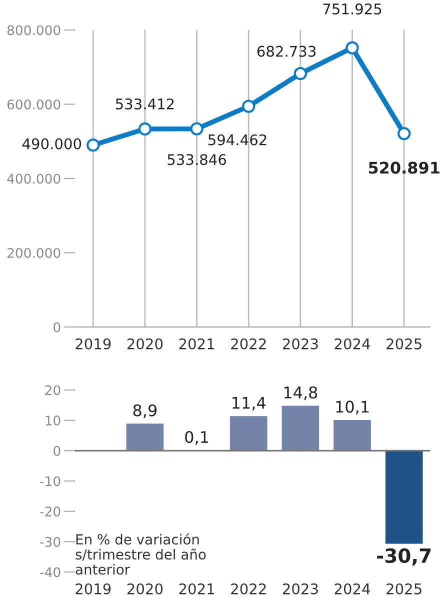 The height and width of the screenshot is (610, 442). Describe the element at coordinates (50, 541) in the screenshot. I see `y-tick-label: -30` at that location.